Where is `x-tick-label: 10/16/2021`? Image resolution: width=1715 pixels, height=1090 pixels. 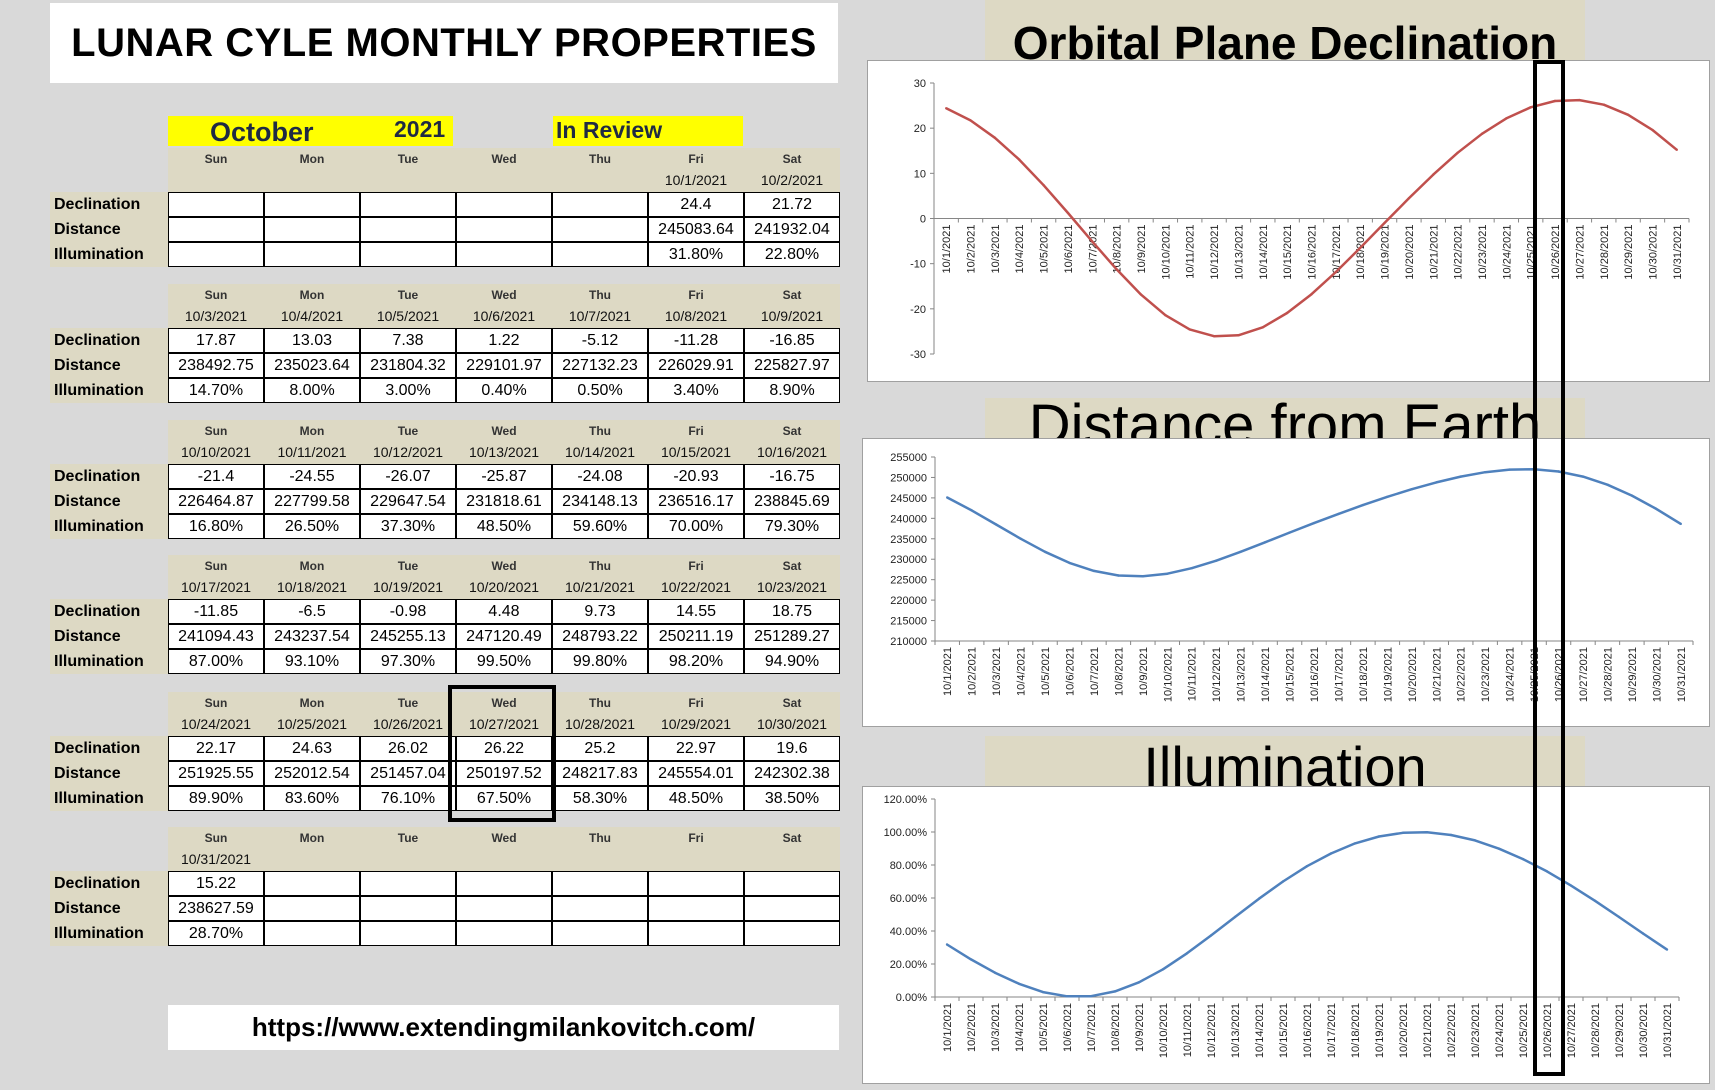
x-tick-label: 10/16/2021 is located at coordinates (1308, 1030).